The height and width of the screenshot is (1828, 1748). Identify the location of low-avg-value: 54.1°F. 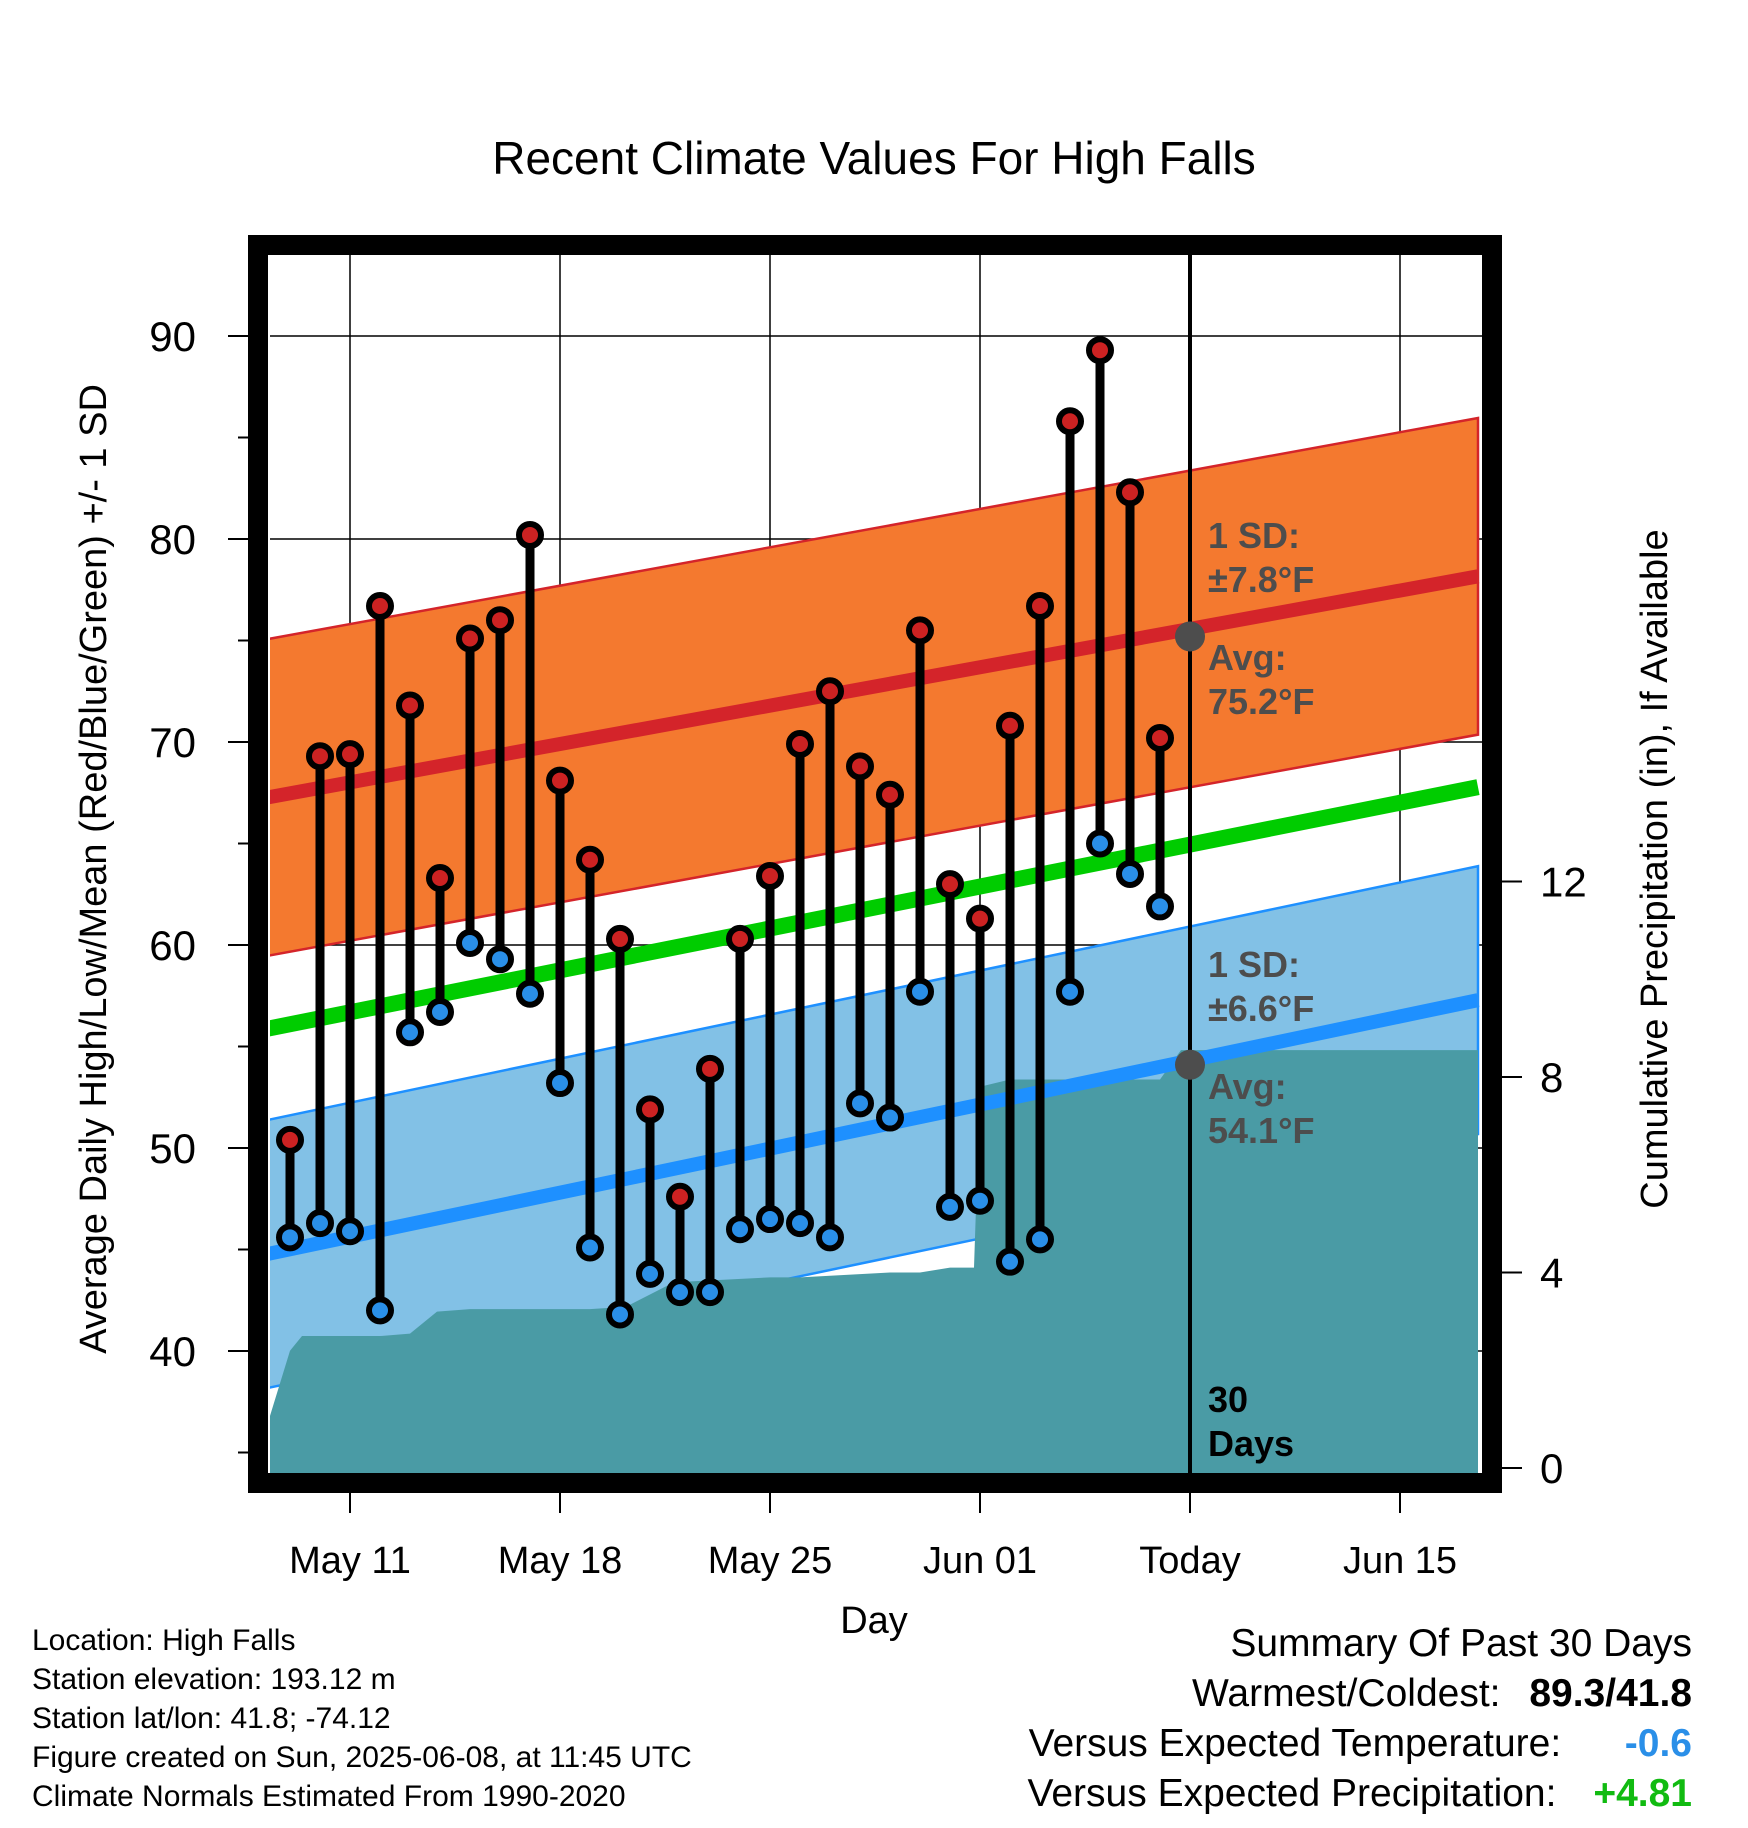
(1261, 1130).